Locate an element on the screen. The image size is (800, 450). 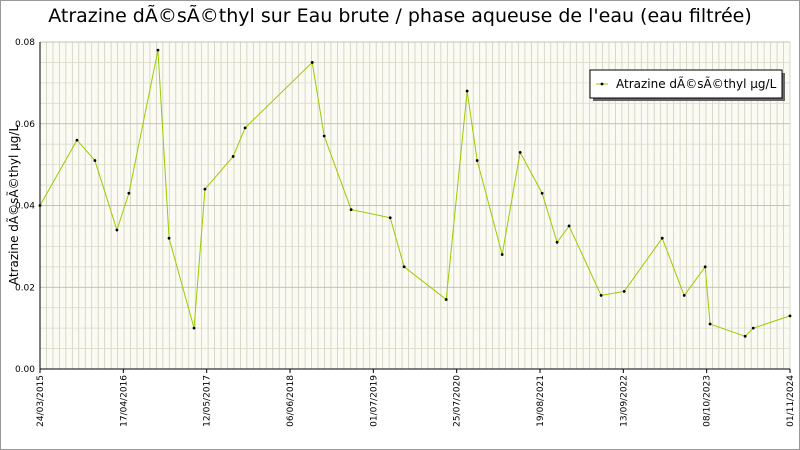
y-tick-label: 0.00 is located at coordinates (25, 370).